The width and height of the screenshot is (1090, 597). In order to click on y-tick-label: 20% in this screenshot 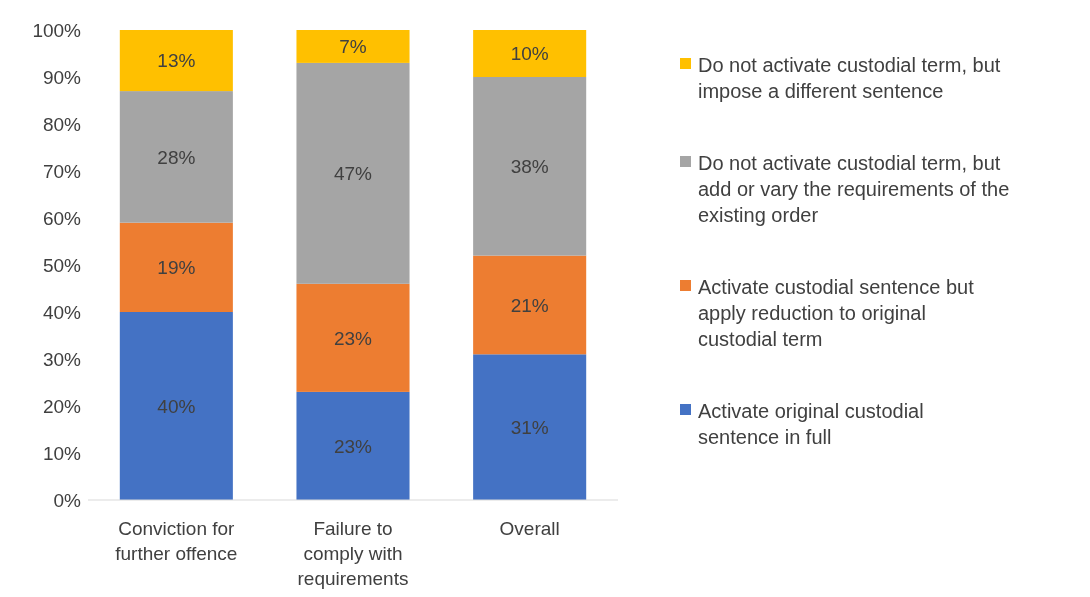, I will do `click(62, 406)`.